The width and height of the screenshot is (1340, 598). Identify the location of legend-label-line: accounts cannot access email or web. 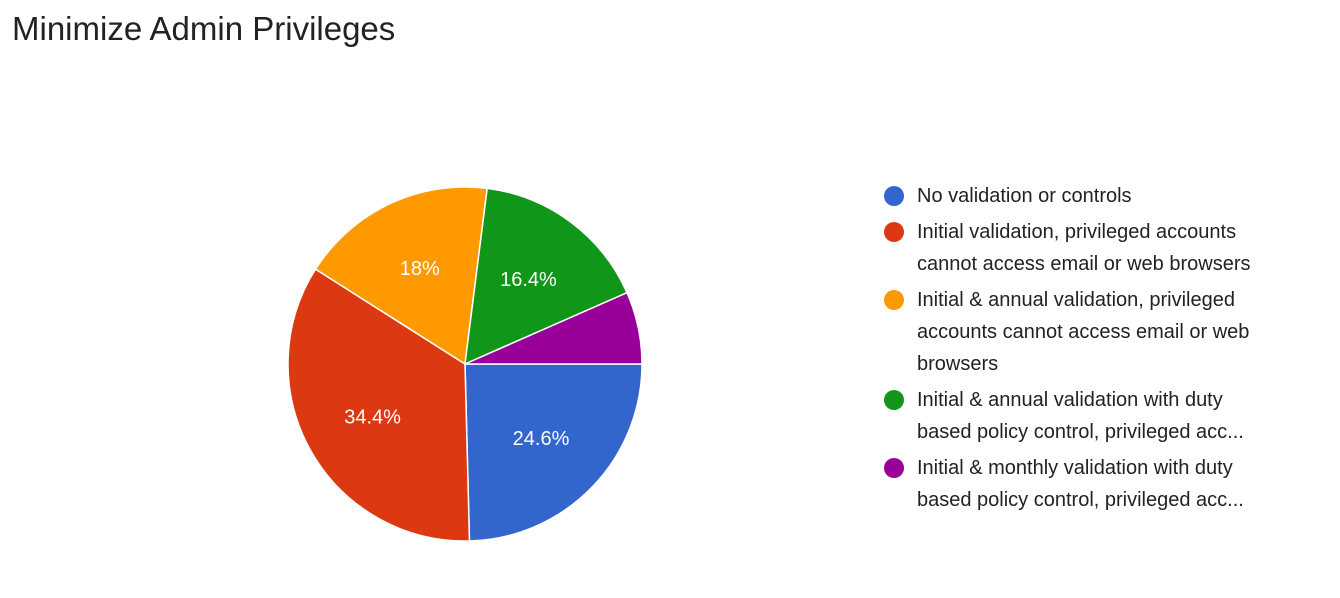
(1083, 332).